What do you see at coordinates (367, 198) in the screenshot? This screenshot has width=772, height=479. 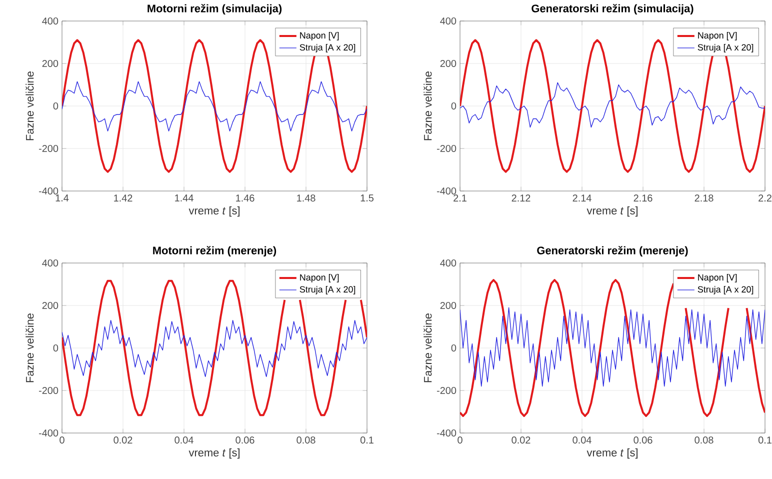 I see `x-tick-label: 1.5` at bounding box center [367, 198].